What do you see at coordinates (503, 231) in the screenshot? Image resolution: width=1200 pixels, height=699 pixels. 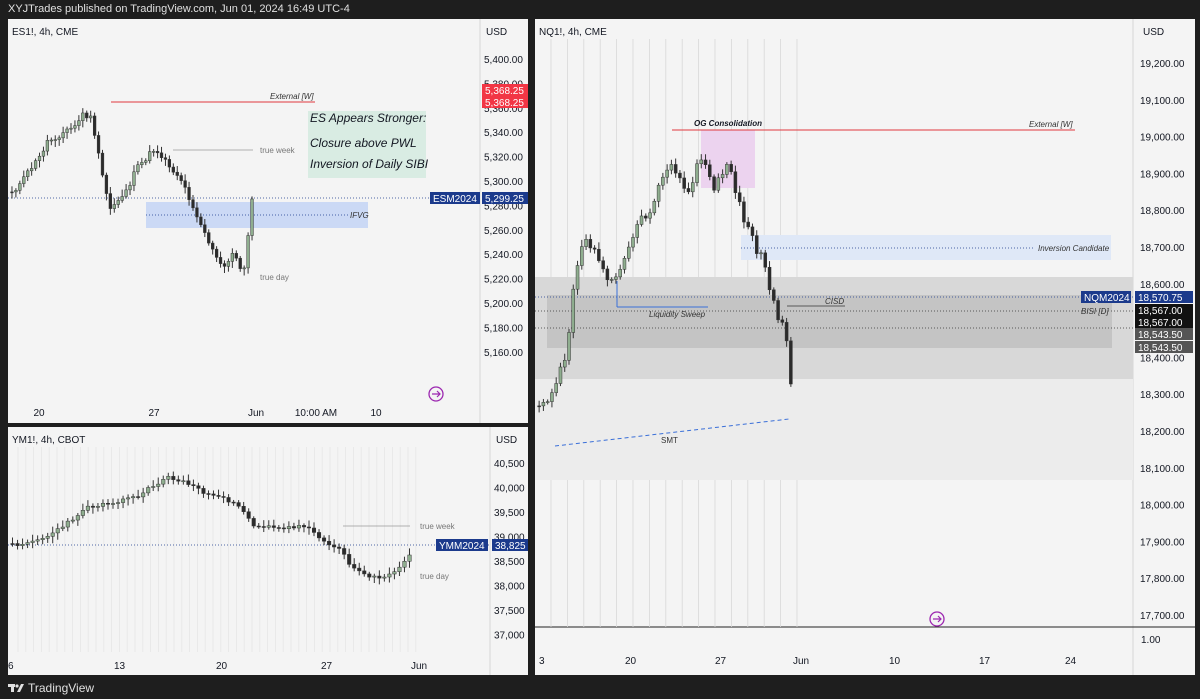 I see `y-tick-label: 5,260.00` at bounding box center [503, 231].